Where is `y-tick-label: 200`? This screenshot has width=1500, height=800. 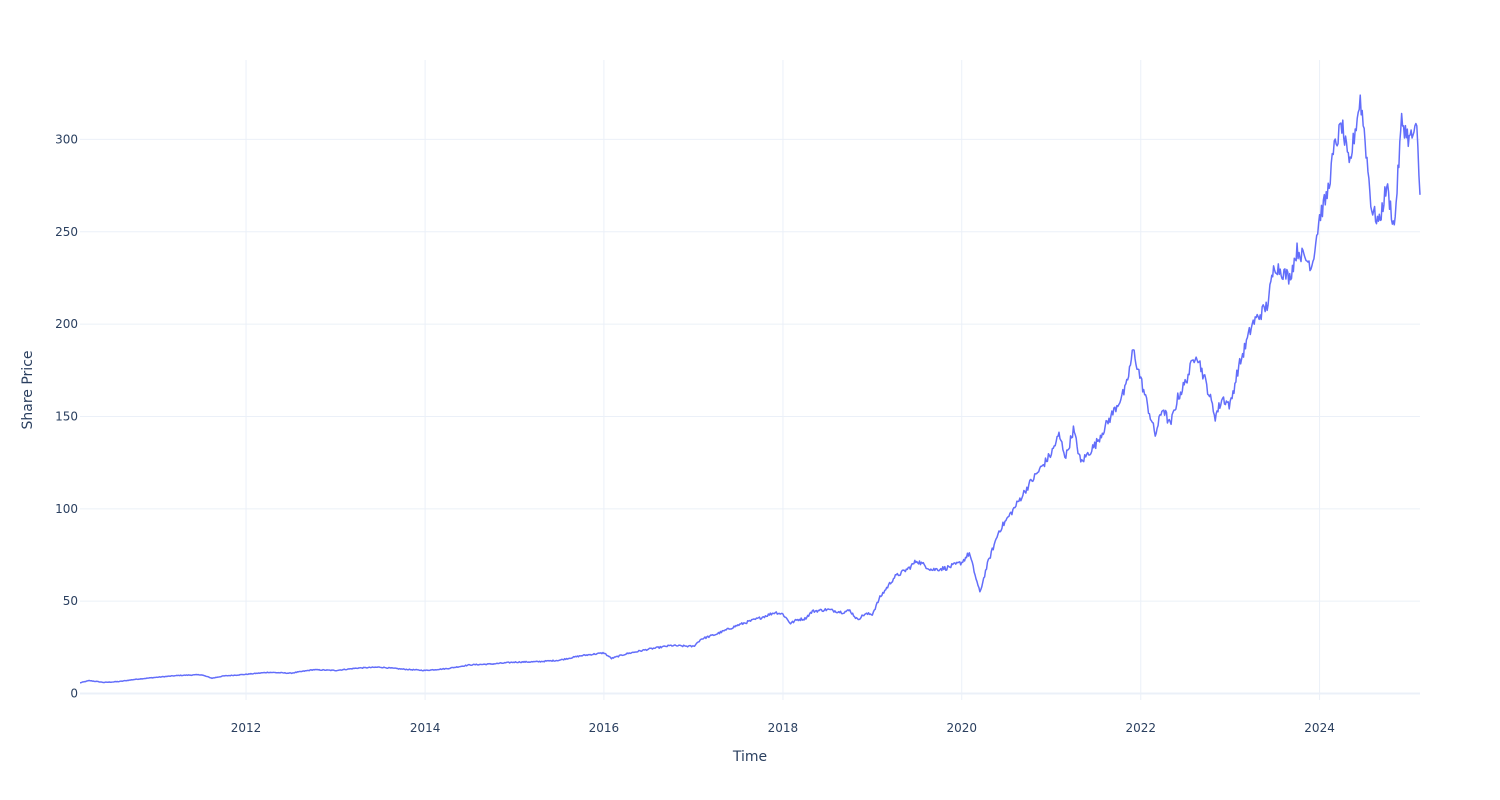
y-tick-label: 200 is located at coordinates (66, 324).